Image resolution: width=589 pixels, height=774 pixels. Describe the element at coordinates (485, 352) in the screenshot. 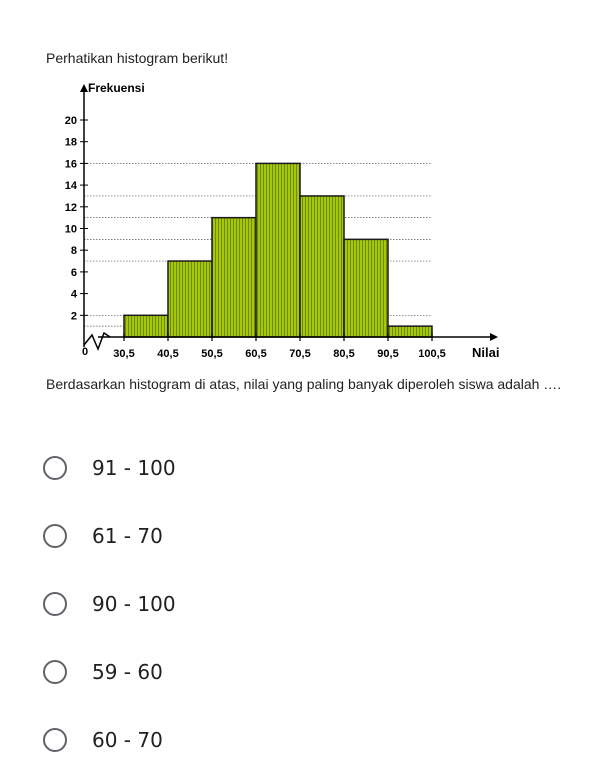

I see `x-axis-label: Nilai` at that location.